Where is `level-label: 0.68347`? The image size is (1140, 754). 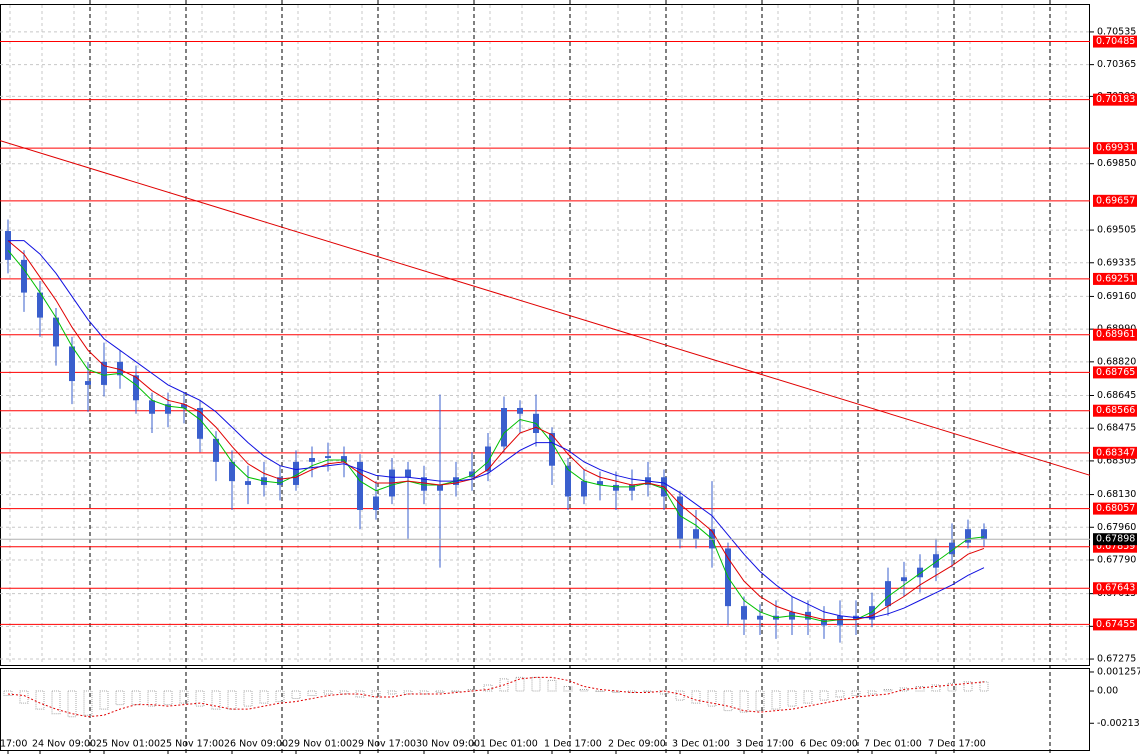
level-label: 0.68347 is located at coordinates (1115, 452).